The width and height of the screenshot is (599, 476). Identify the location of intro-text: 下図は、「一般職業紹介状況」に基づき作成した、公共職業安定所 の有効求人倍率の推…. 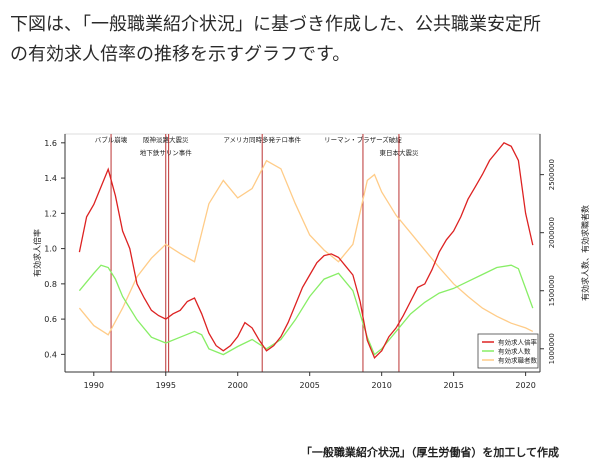
(302, 40).